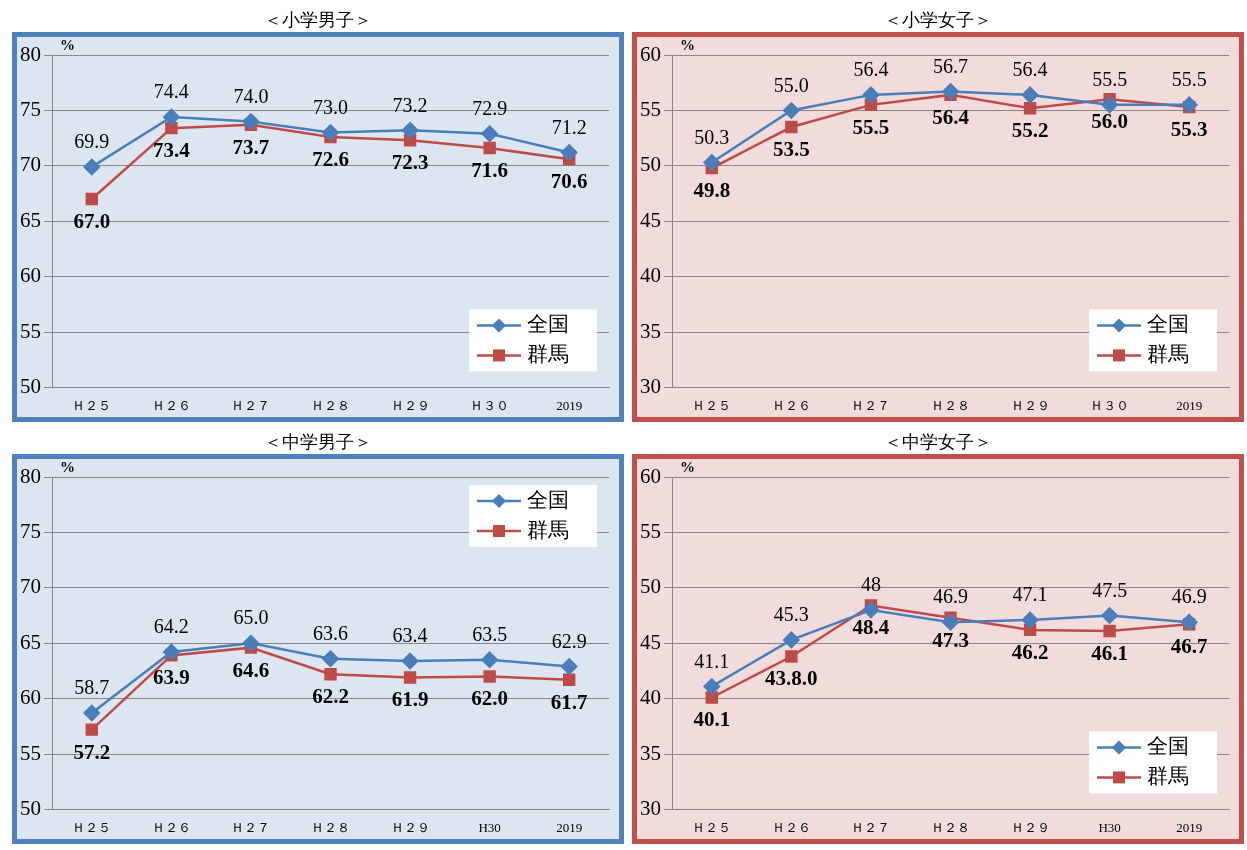 The width and height of the screenshot is (1247, 850). What do you see at coordinates (330, 158) in the screenshot?
I see `data-label: 72.6` at bounding box center [330, 158].